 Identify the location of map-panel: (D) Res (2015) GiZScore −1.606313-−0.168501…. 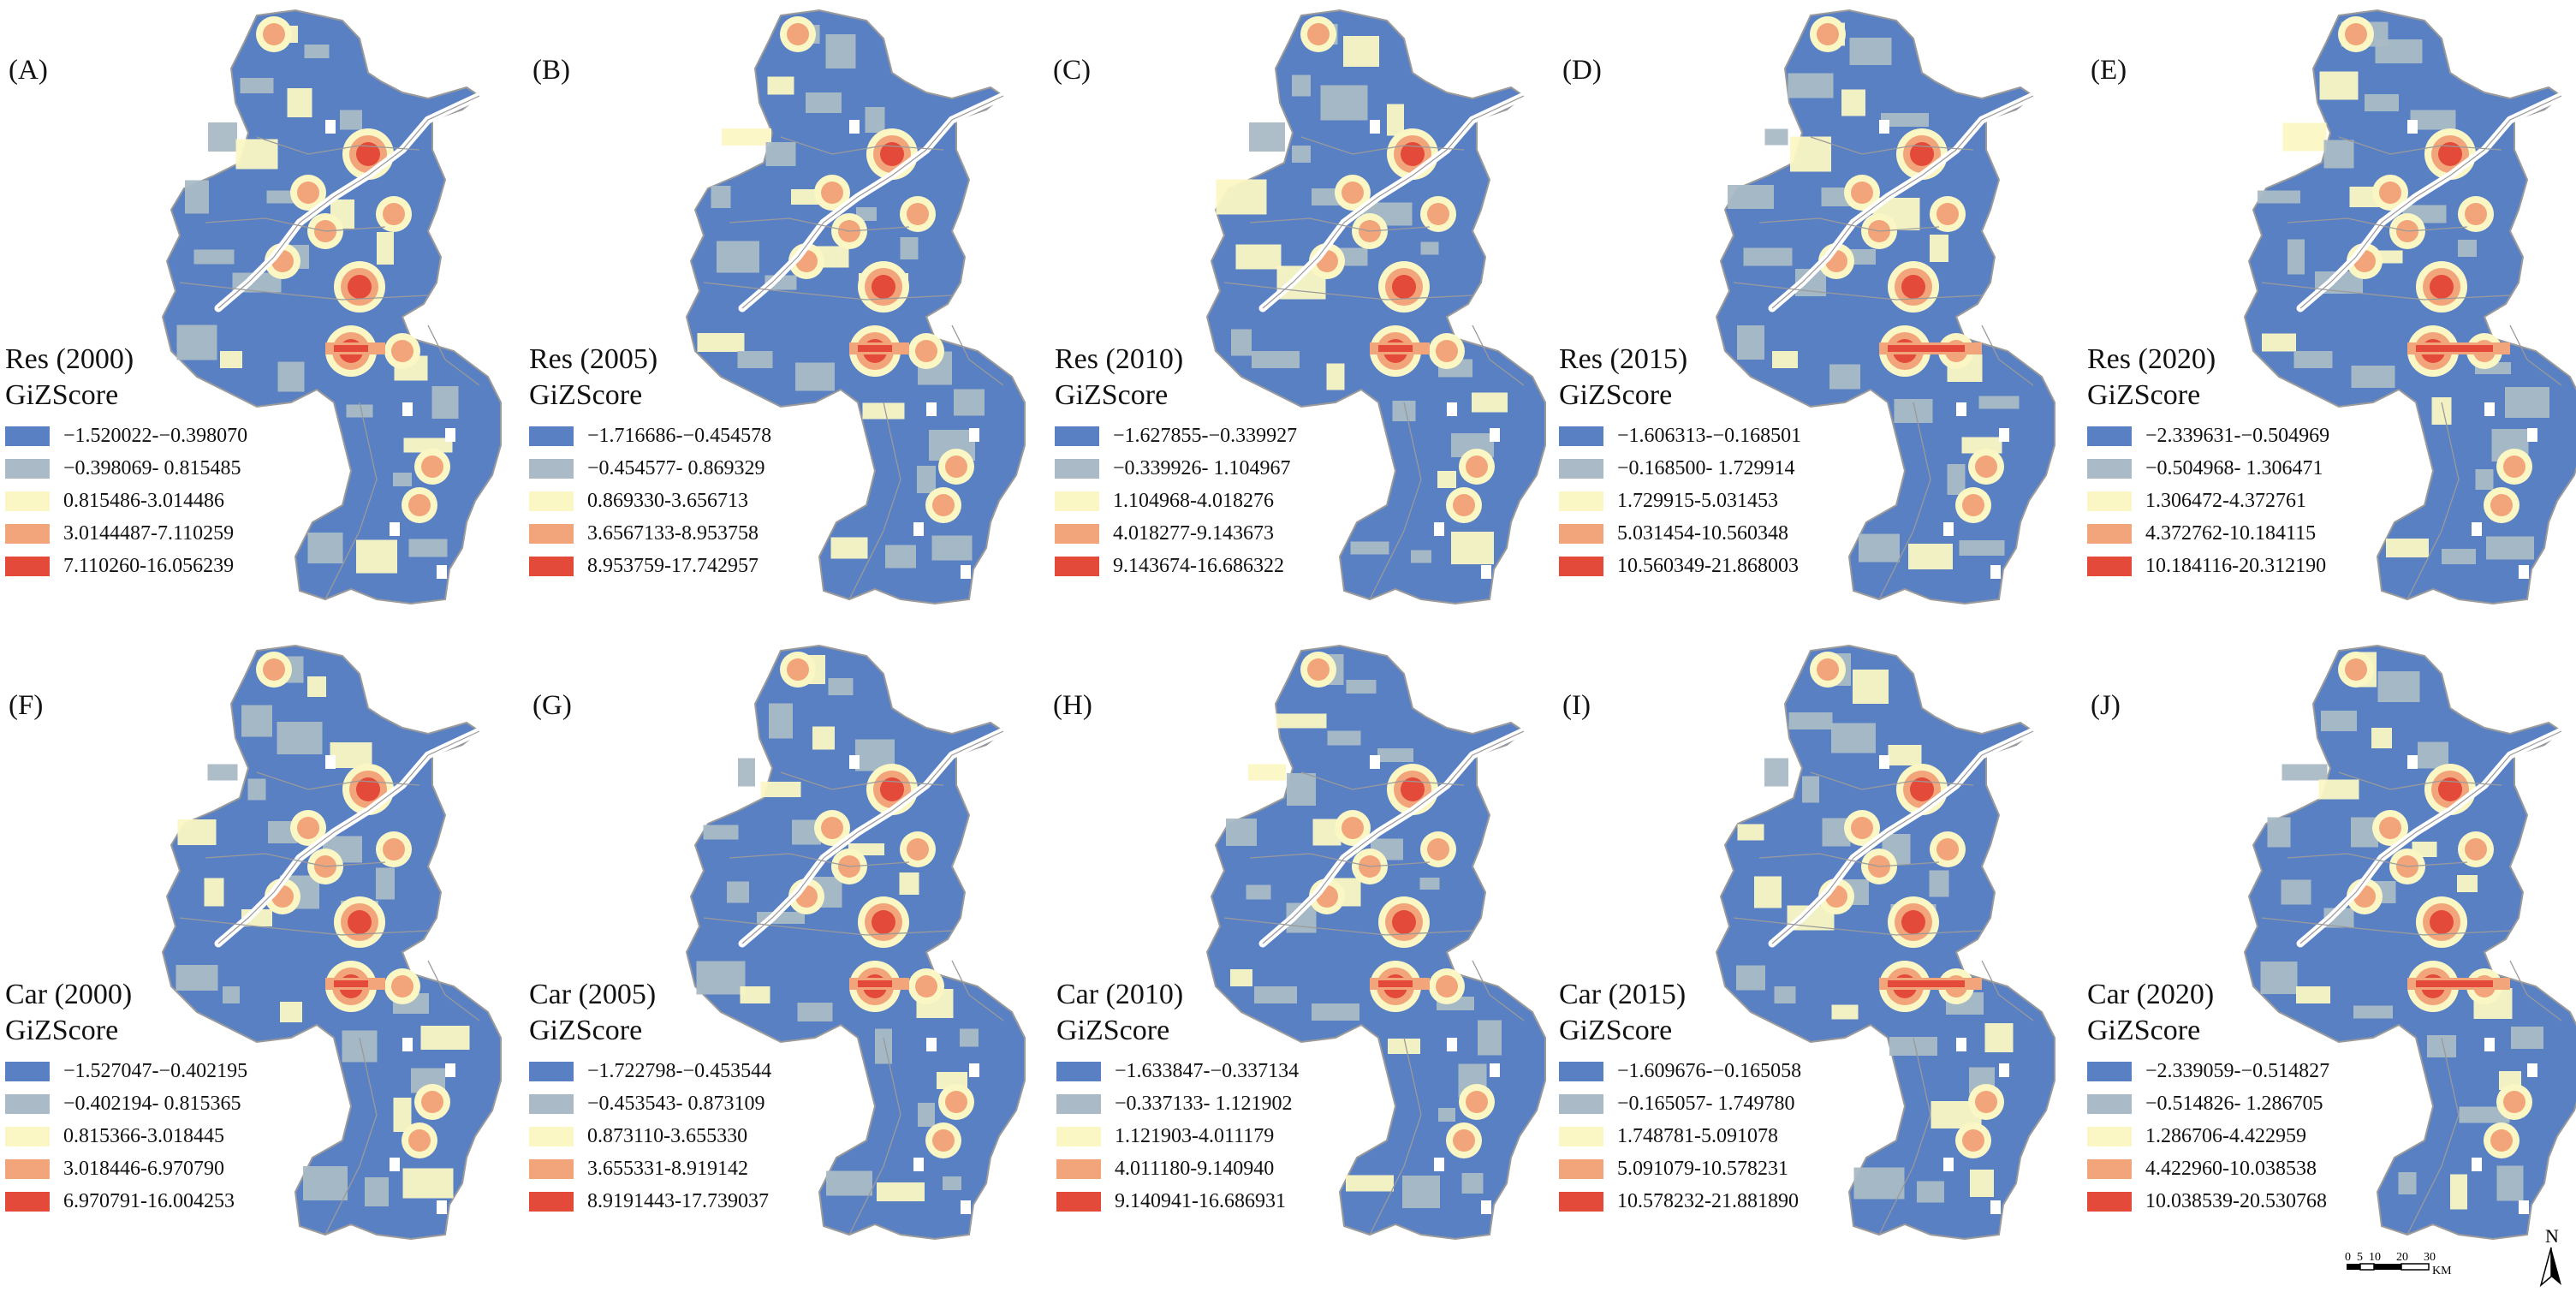
(1810, 317).